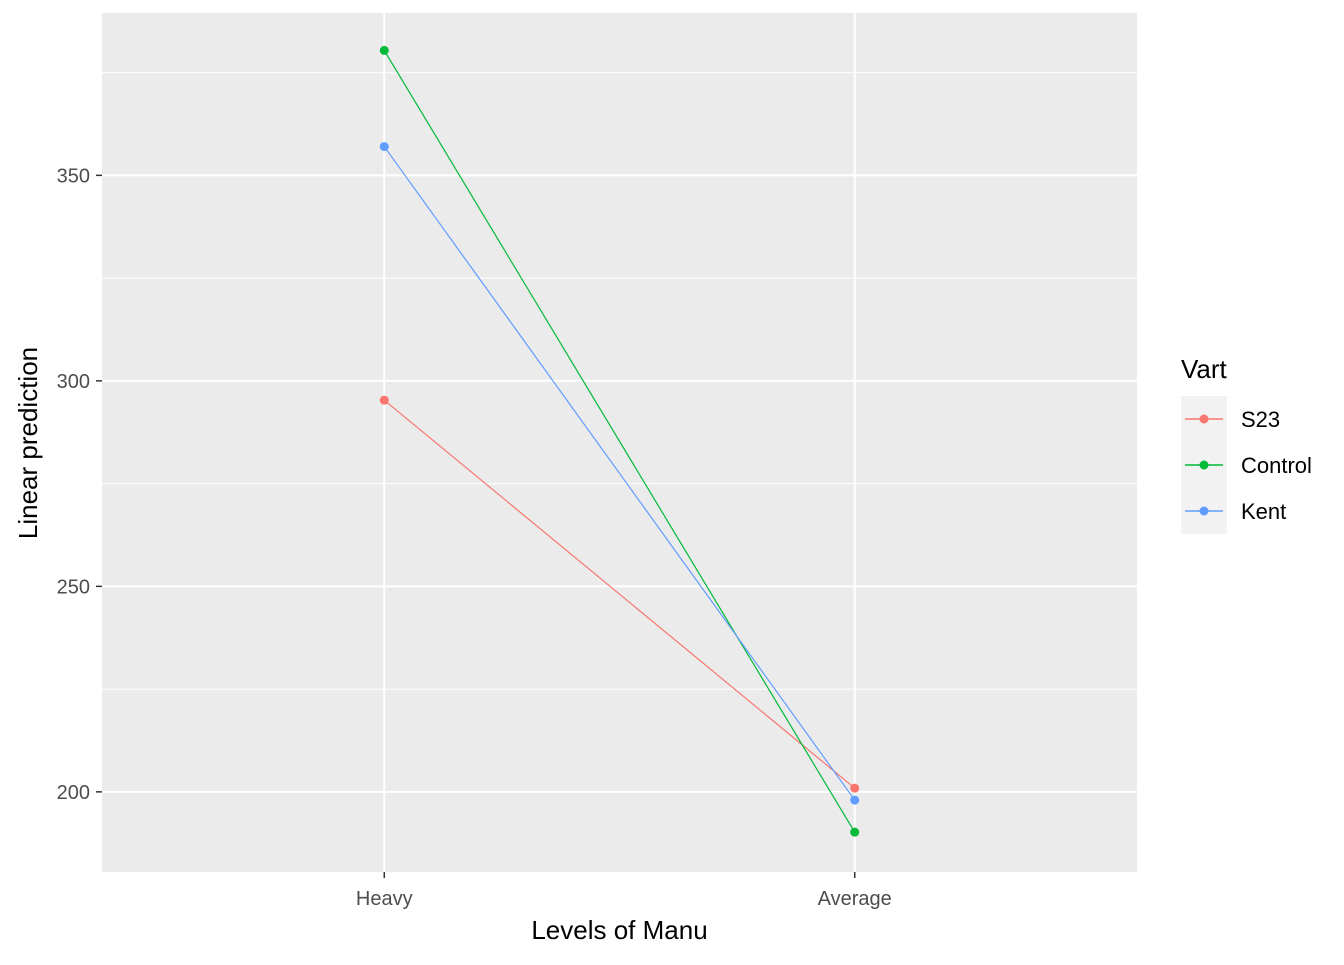  What do you see at coordinates (1246, 444) in the screenshot?
I see `legend: Vart S23 Control Kent` at bounding box center [1246, 444].